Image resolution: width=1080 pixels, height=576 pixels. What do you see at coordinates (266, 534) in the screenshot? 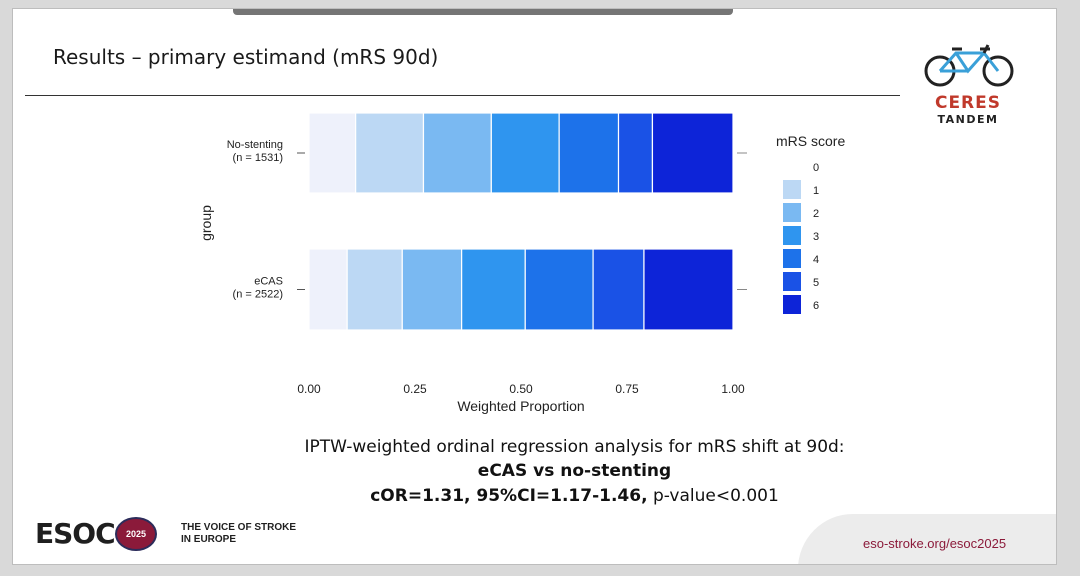
I see `esoc-tagline: THE VOICE OF STROKE IN EUROPE` at bounding box center [266, 534].